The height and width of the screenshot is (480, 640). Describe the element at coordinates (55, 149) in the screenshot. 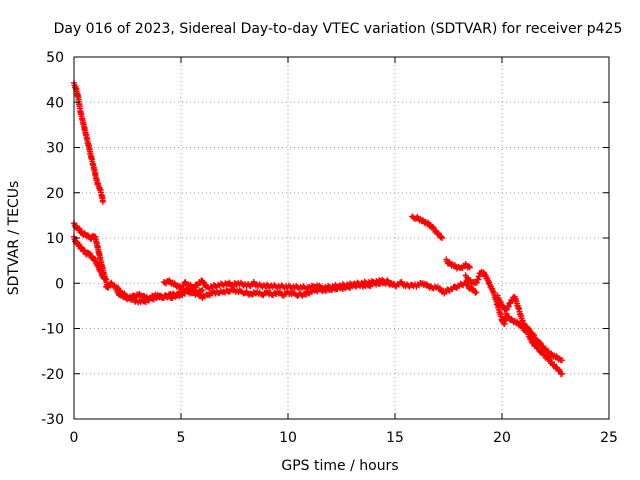

I see `y-tick-label: 30` at that location.